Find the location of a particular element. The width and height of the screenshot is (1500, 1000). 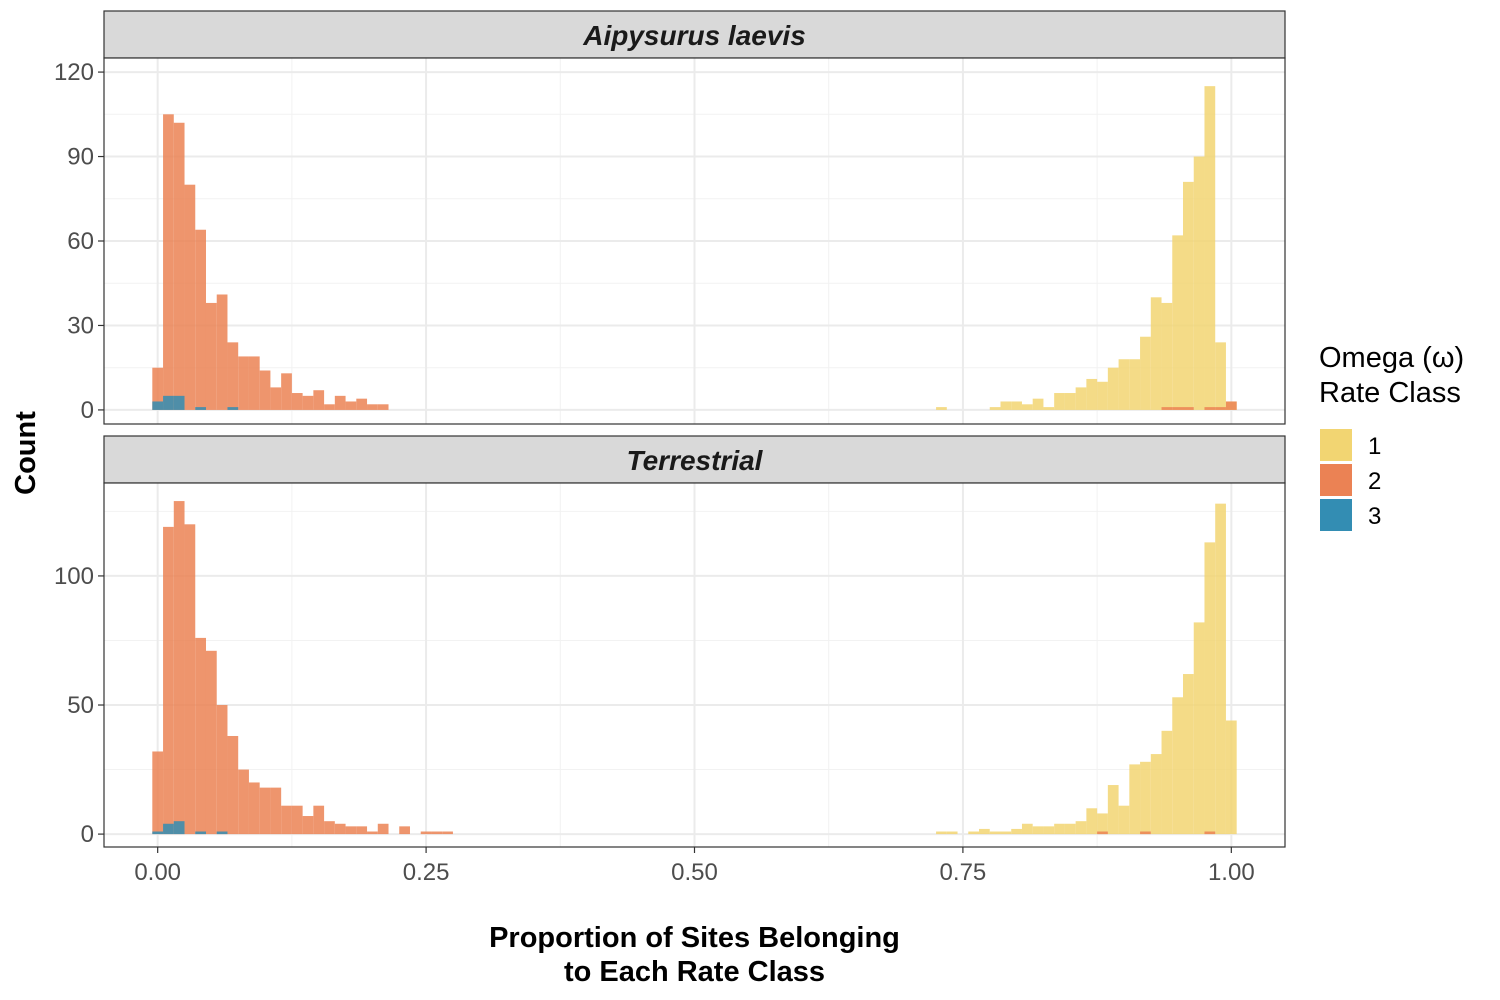

panel-1-title: Aipysurus laevis is located at coordinates (694, 35).